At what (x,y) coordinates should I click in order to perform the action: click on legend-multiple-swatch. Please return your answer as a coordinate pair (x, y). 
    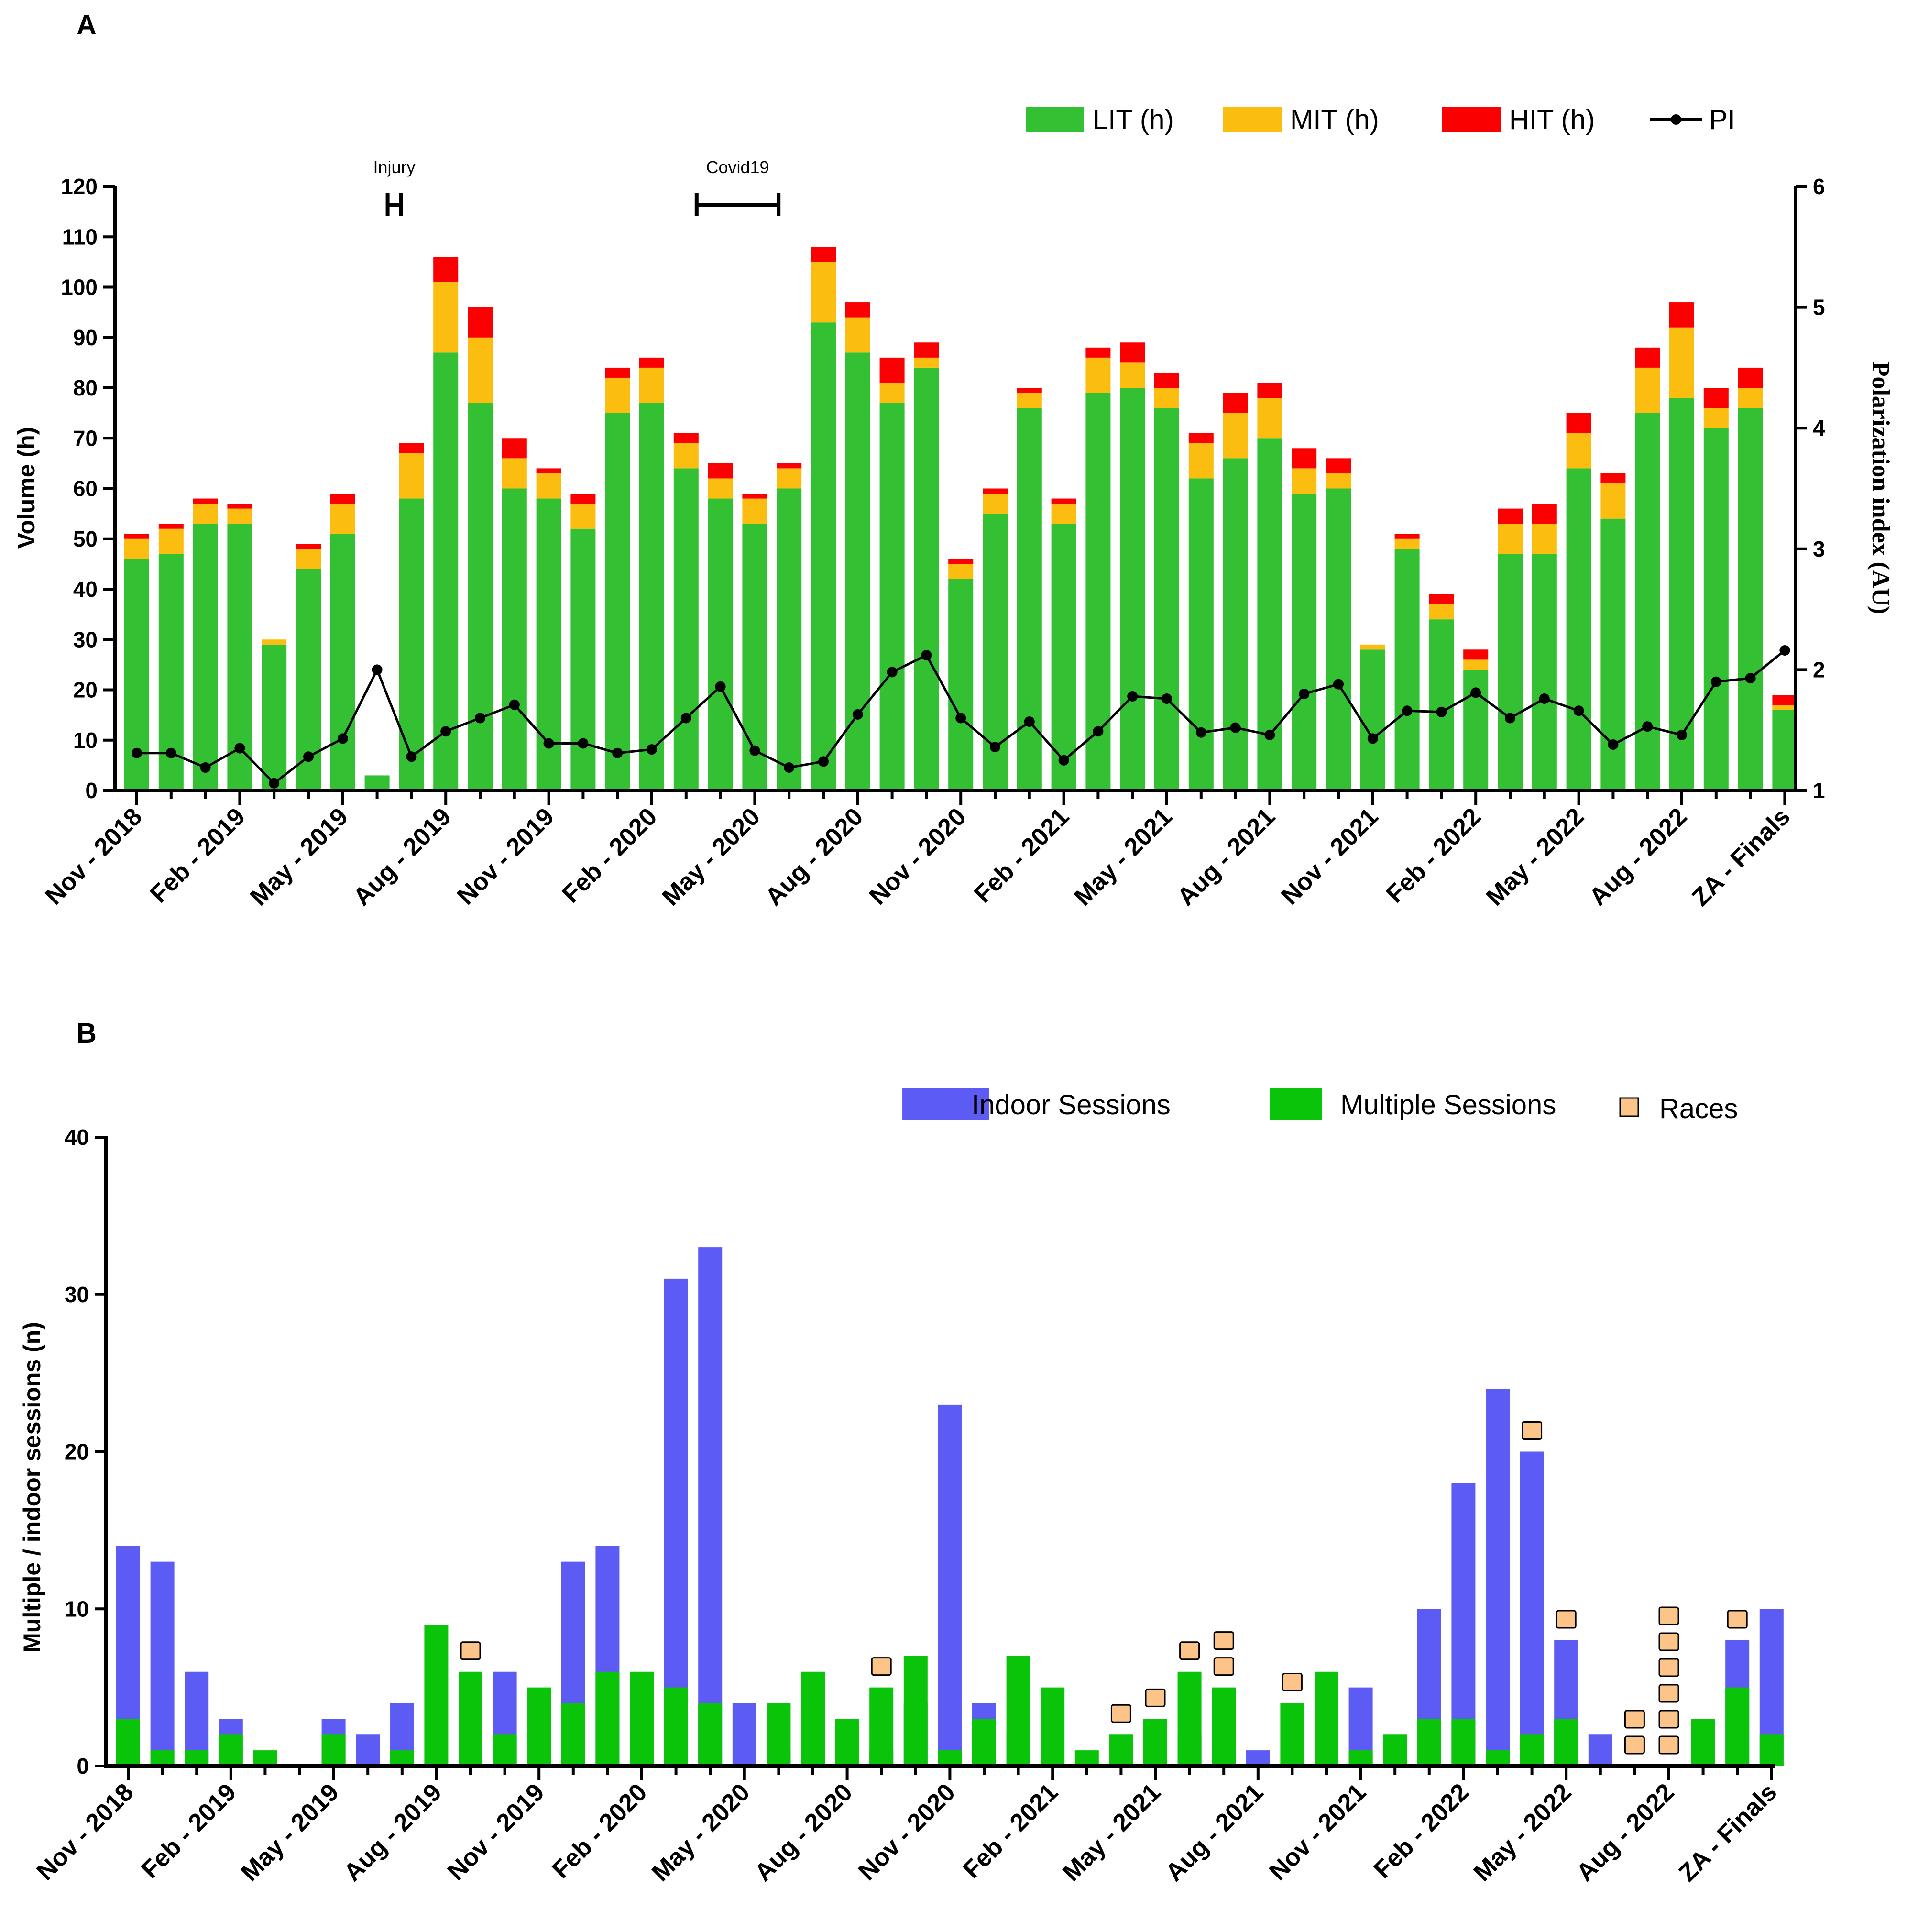
    Looking at the image, I should click on (1296, 1104).